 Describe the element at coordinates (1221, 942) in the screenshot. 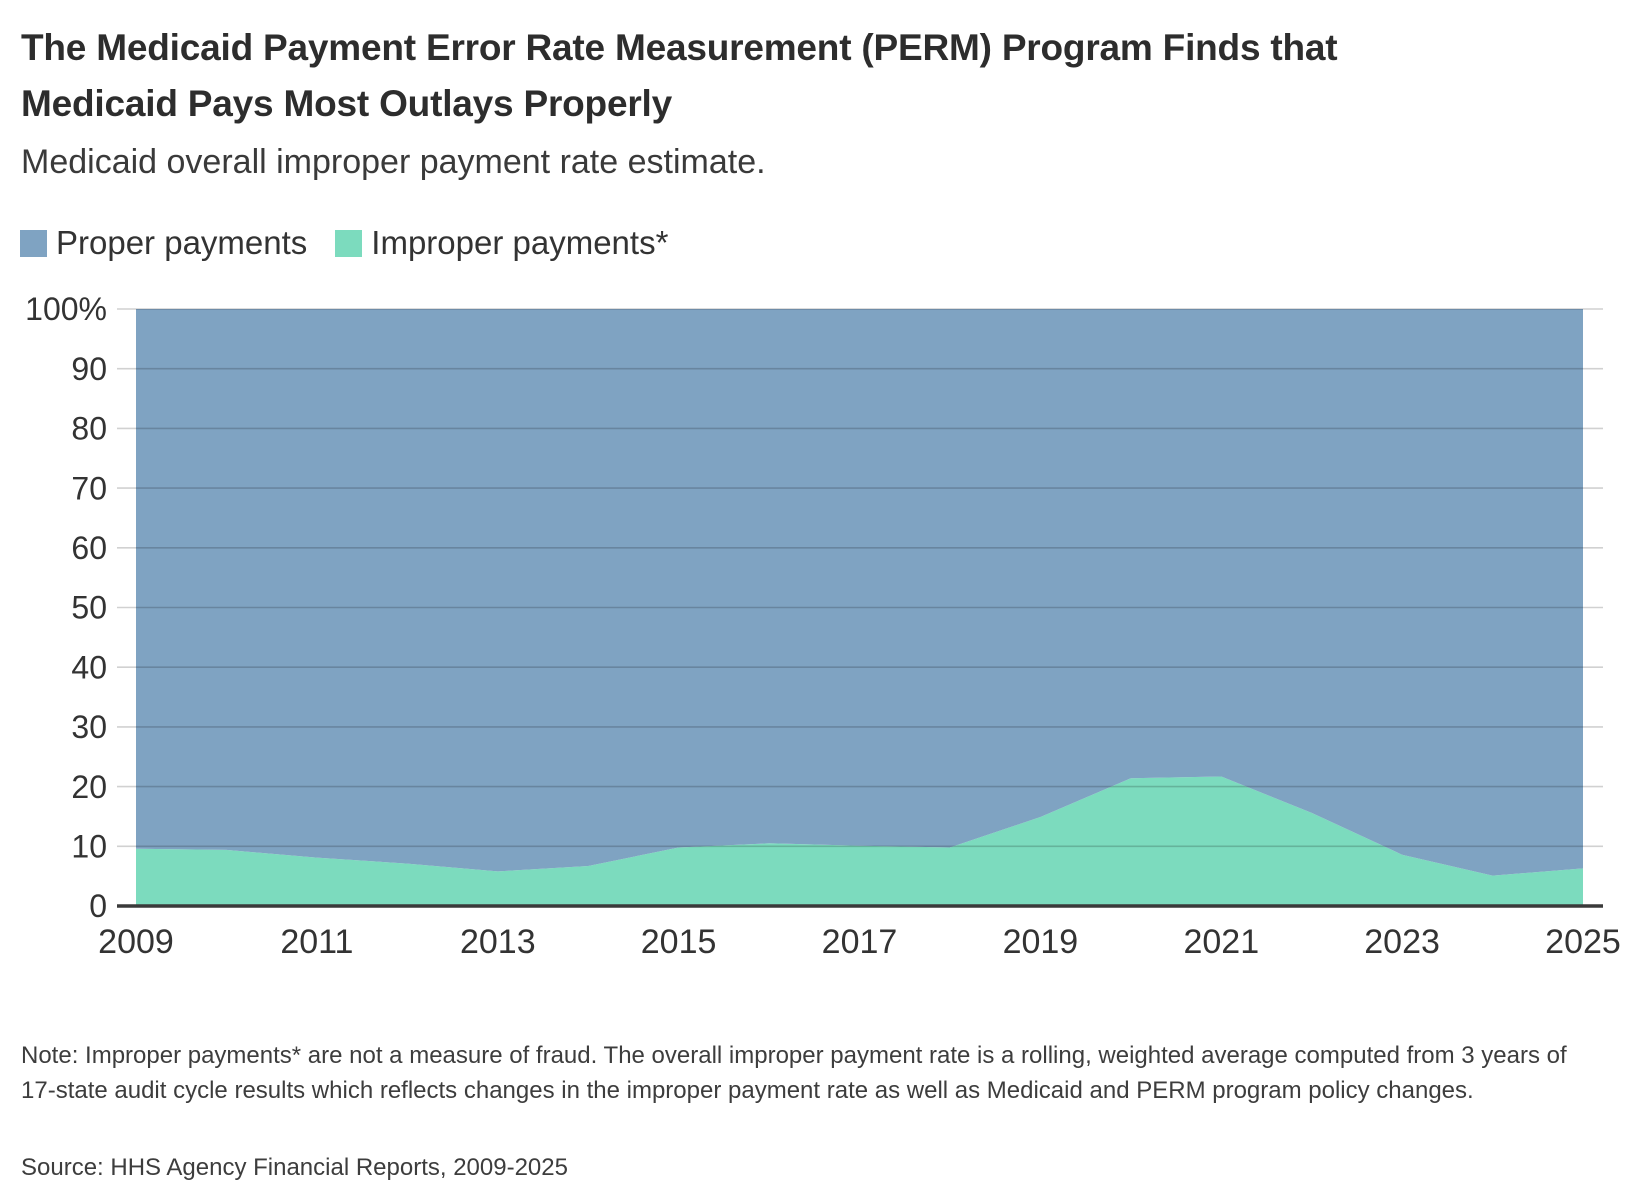

I see `x-axis-tick-label: 2021` at that location.